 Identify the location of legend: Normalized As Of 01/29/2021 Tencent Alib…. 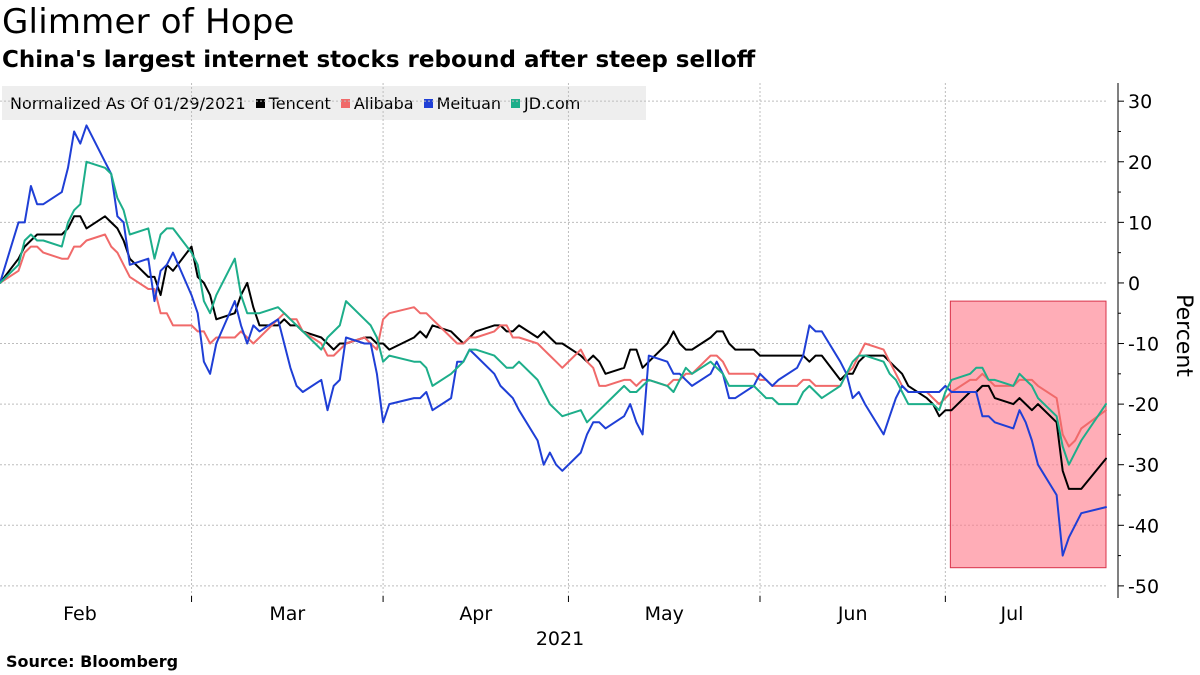
(324, 103).